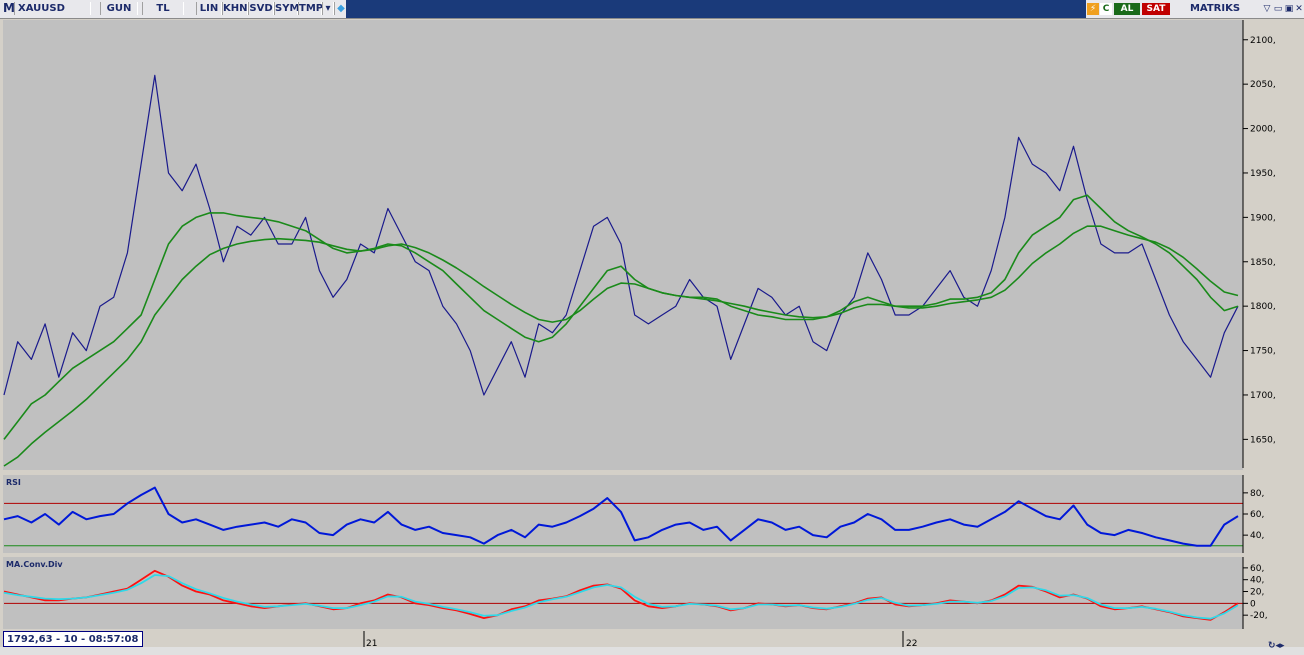  What do you see at coordinates (34, 564) in the screenshot?
I see `macd-title: MA.Conv.Div` at bounding box center [34, 564].